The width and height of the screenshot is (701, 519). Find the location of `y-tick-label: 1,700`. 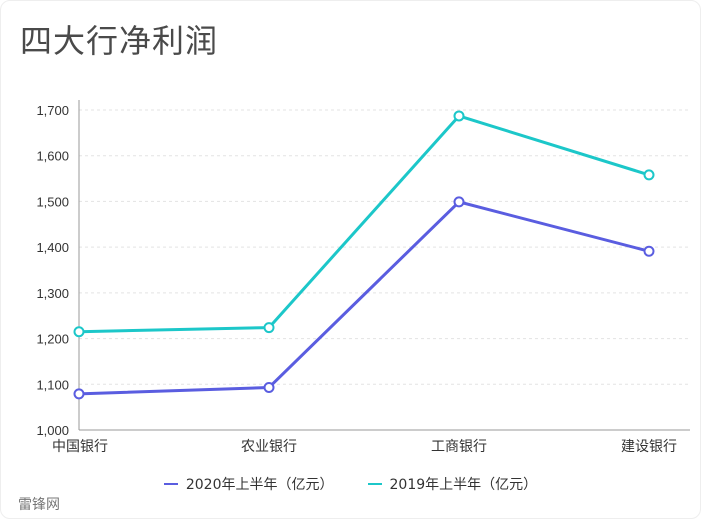

y-tick-label: 1,700 is located at coordinates (52, 110).